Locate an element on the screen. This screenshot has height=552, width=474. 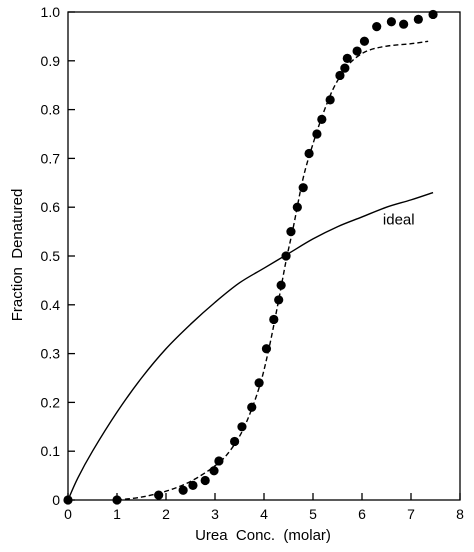
y-tick-label: 1.0 is located at coordinates (51, 12).